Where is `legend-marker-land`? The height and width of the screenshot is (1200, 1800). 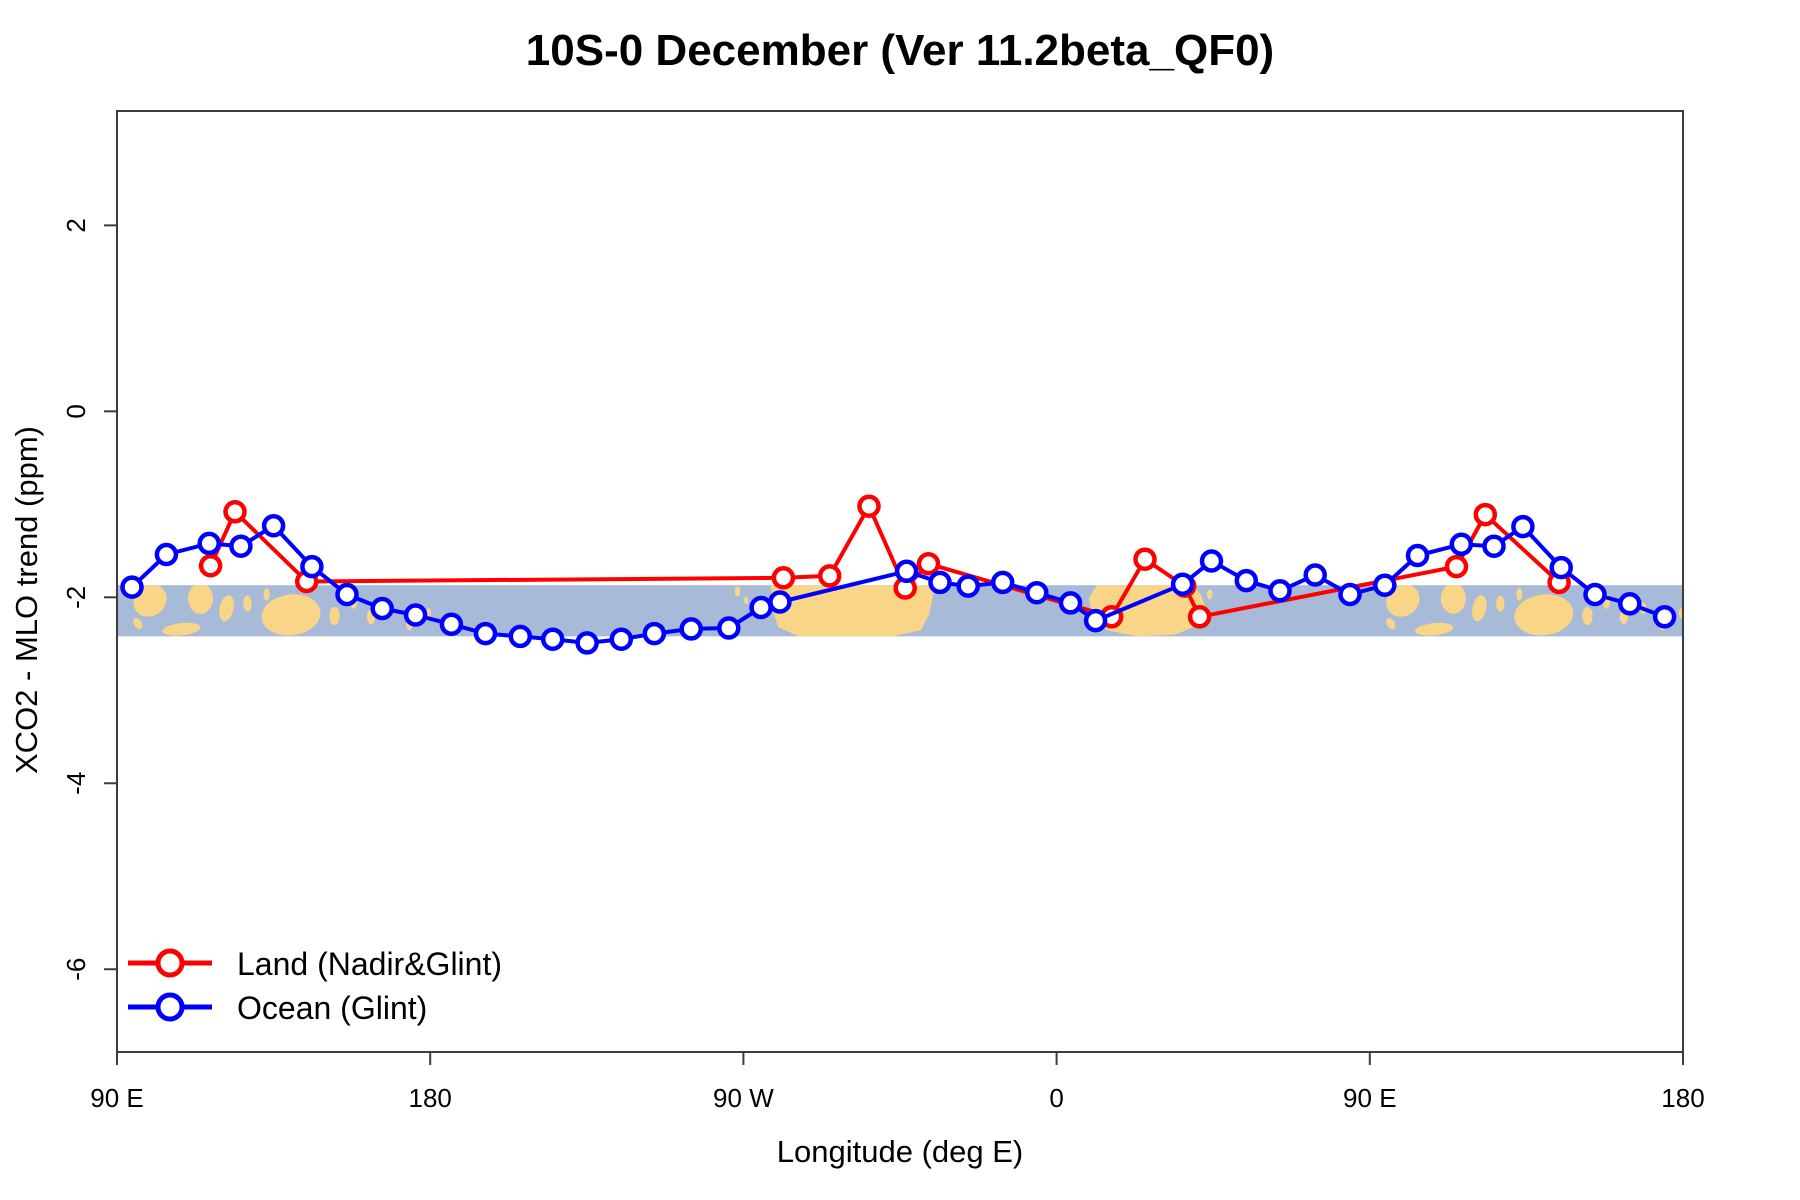
legend-marker-land is located at coordinates (170, 963).